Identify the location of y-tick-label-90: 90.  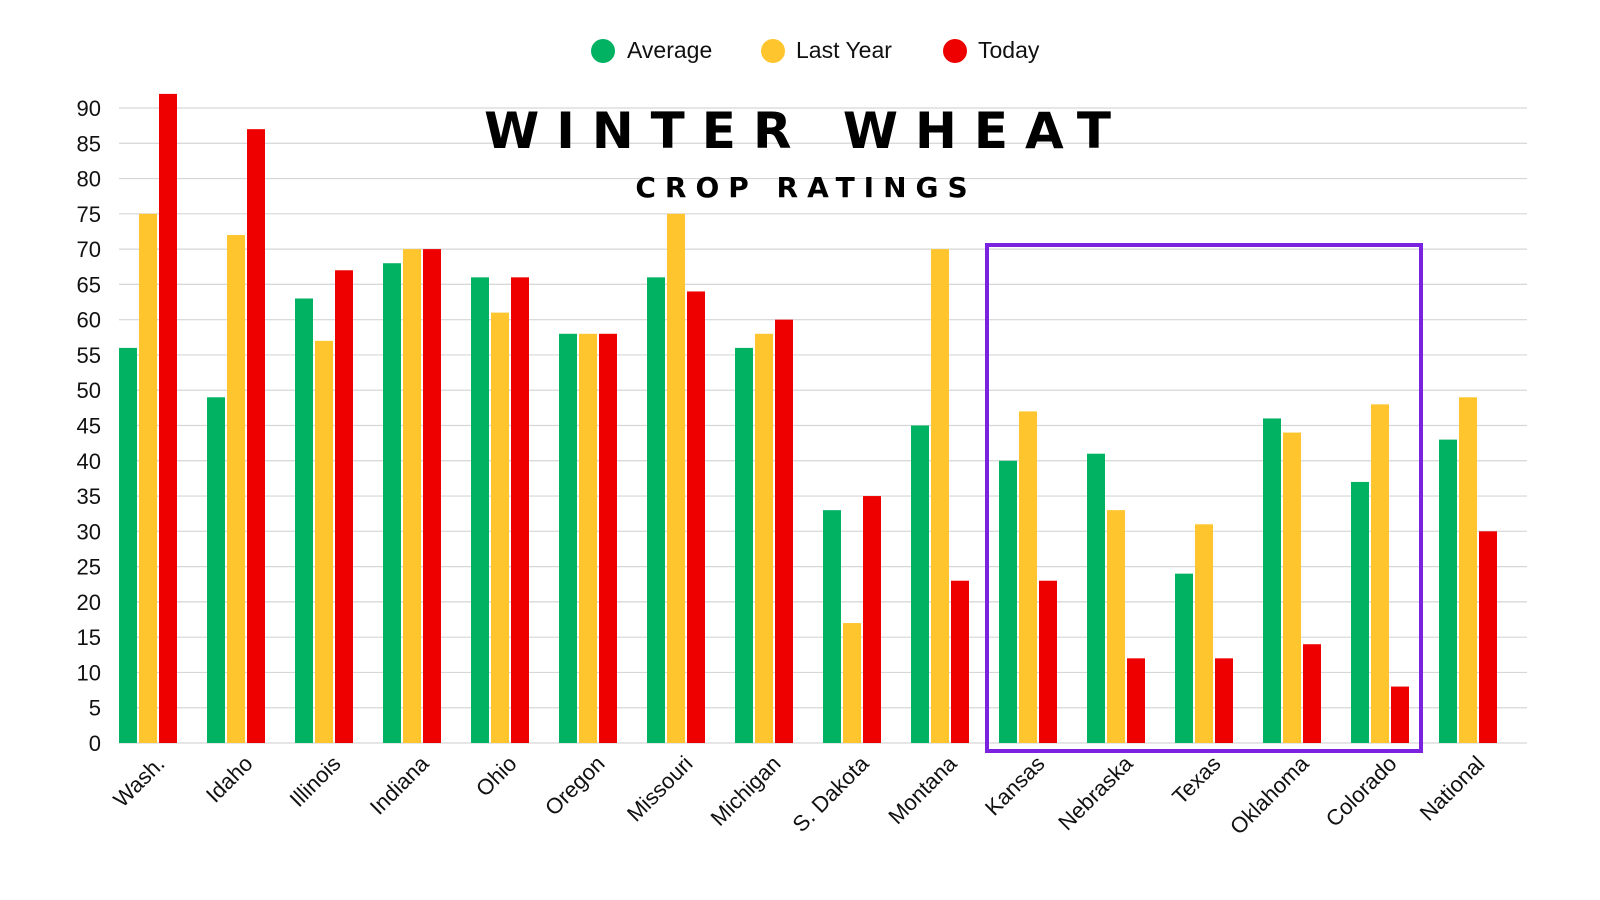
(89, 108).